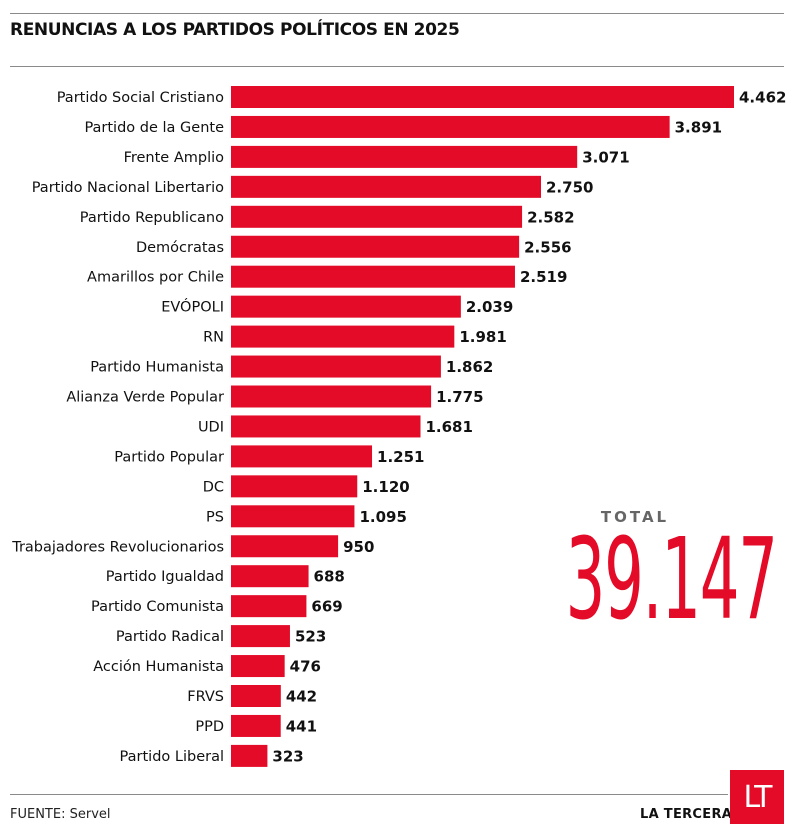 The width and height of the screenshot is (800, 838). Describe the element at coordinates (192, 307) in the screenshot. I see `category-label: EVÓPOLI` at that location.